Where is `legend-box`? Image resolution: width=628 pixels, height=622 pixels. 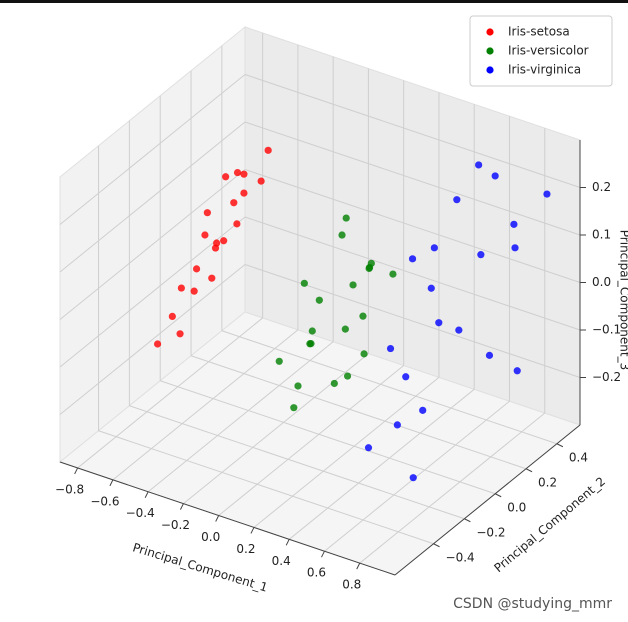 legend-box is located at coordinates (541, 51).